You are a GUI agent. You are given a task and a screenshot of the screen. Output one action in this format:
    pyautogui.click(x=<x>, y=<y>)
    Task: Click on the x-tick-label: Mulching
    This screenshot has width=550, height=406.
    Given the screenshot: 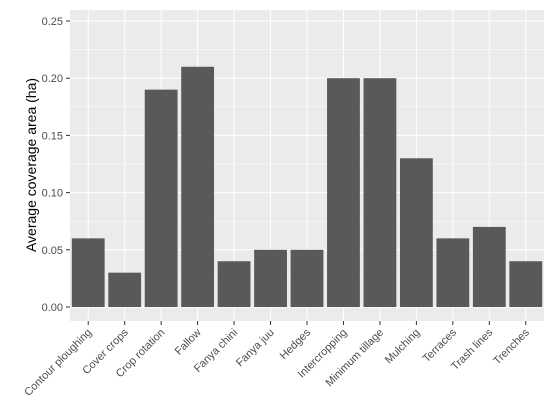 What is the action you would take?
    pyautogui.click(x=403, y=347)
    